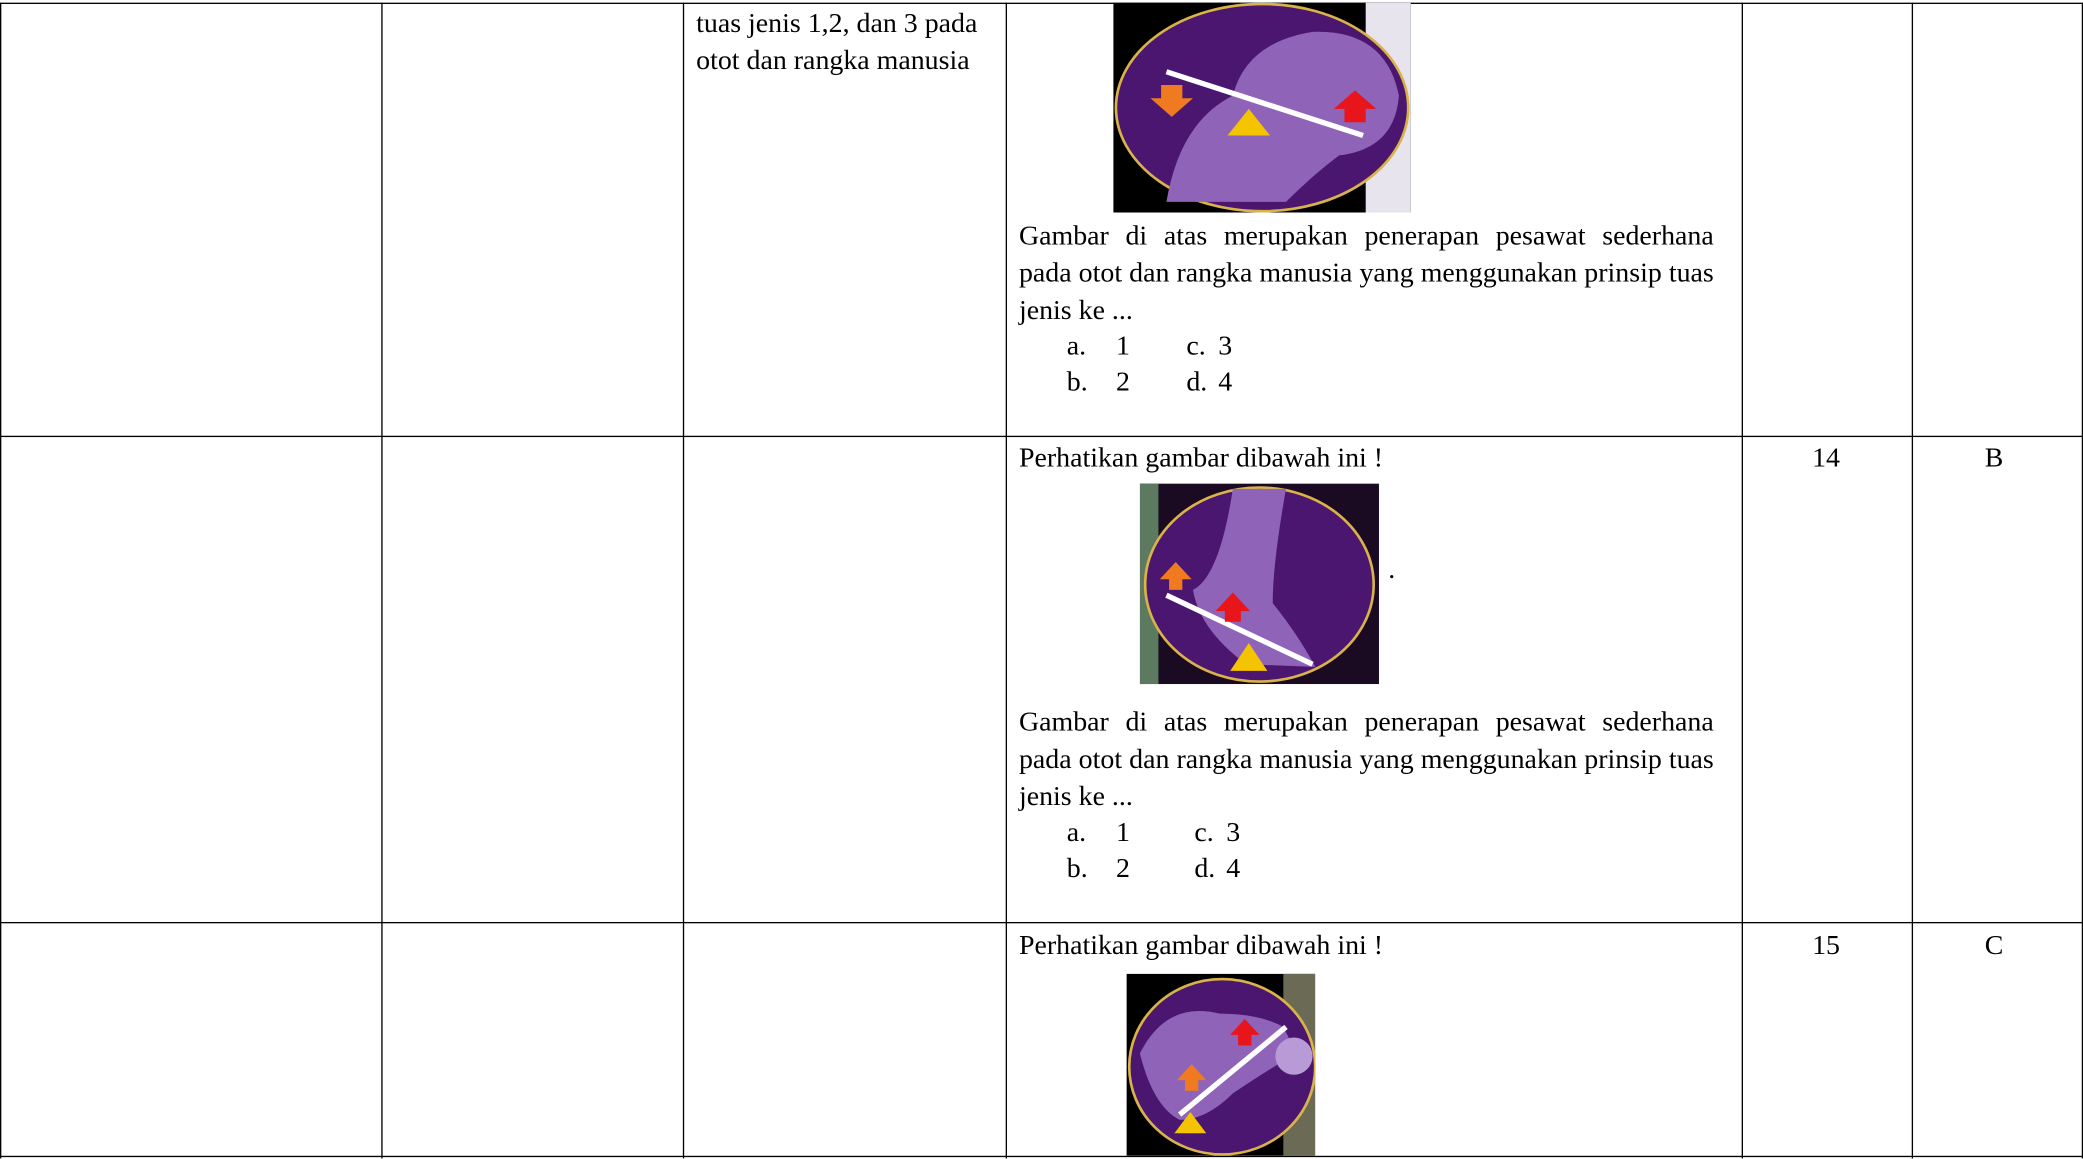 This screenshot has width=2083, height=1159. What do you see at coordinates (1826, 457) in the screenshot?
I see `number: 14` at bounding box center [1826, 457].